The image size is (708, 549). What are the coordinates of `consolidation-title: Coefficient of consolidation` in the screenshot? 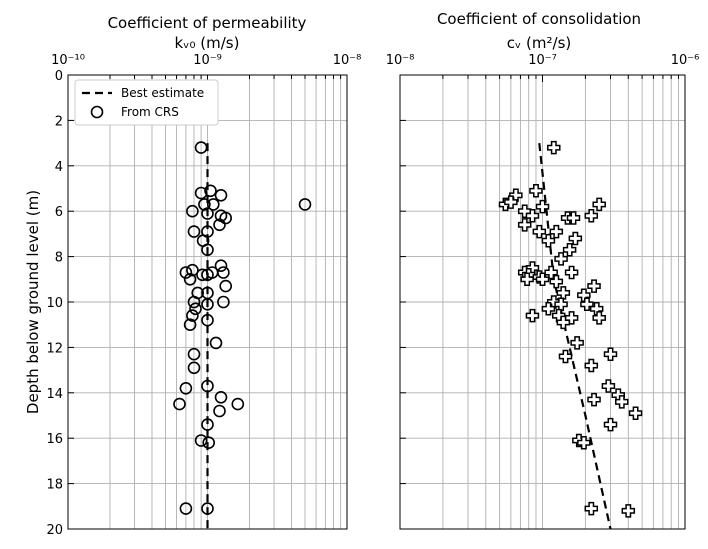 It's located at (539, 19).